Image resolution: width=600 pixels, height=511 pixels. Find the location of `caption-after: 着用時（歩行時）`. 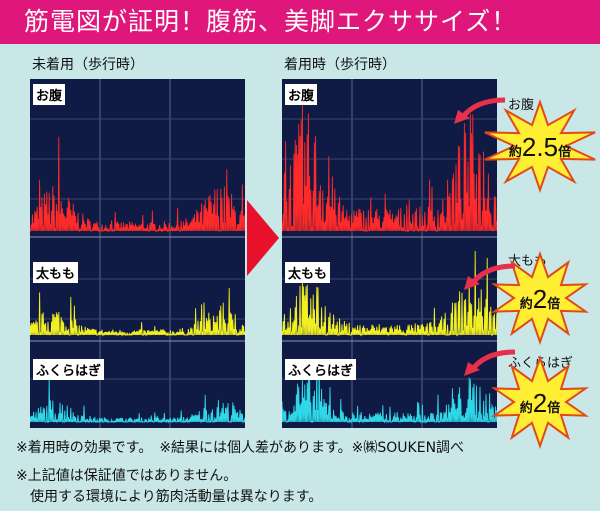

caption-after: 着用時（歩行時） is located at coordinates (340, 65).